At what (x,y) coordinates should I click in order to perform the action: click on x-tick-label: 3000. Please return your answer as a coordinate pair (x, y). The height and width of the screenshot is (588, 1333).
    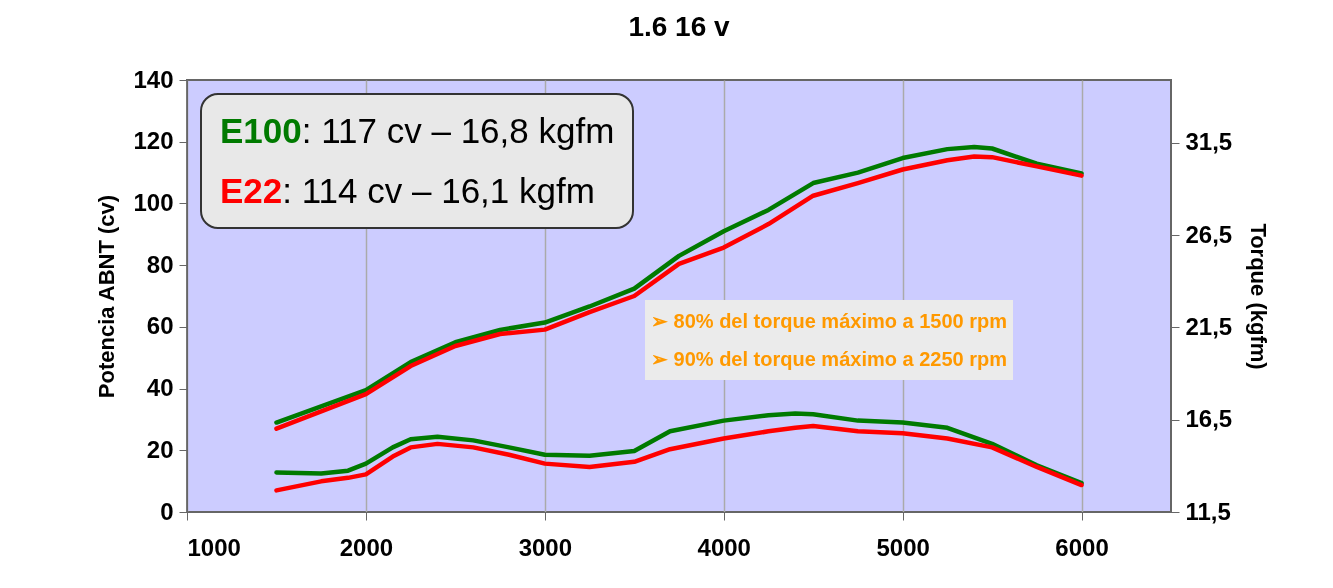
    Looking at the image, I should click on (545, 547).